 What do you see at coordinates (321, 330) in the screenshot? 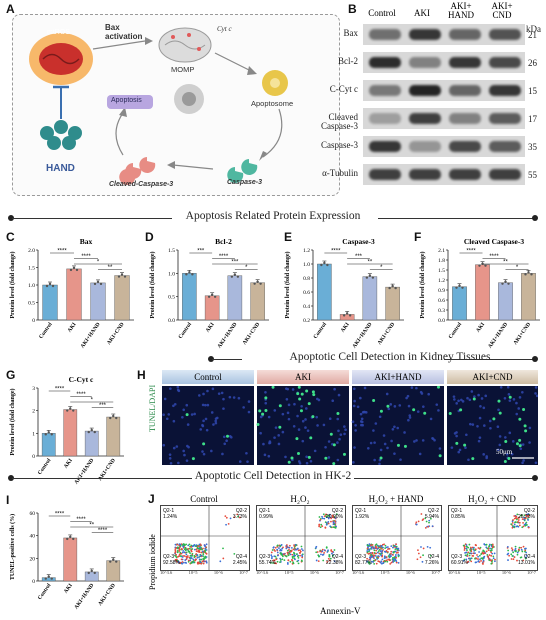
I see `x-tick-label: Control` at bounding box center [321, 330].